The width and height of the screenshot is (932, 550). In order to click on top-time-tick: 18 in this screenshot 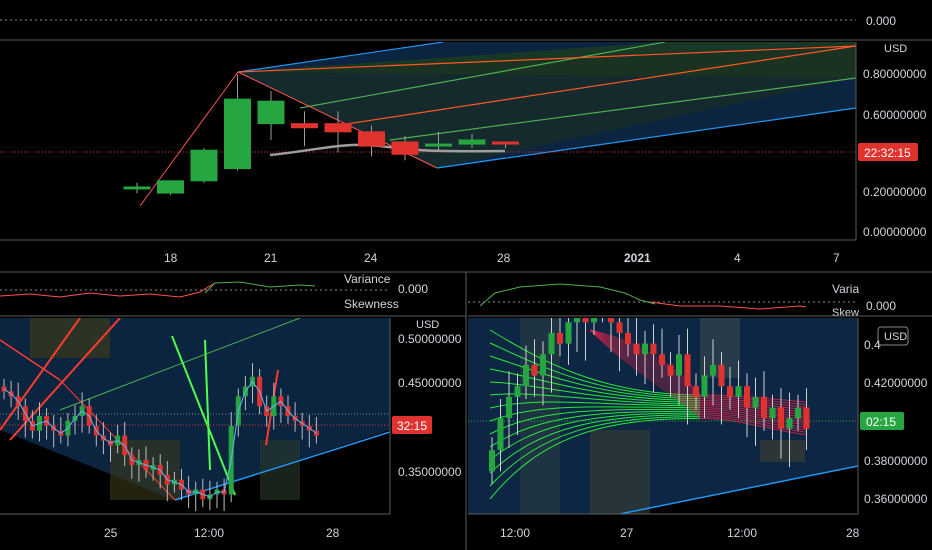, I will do `click(171, 258)`.